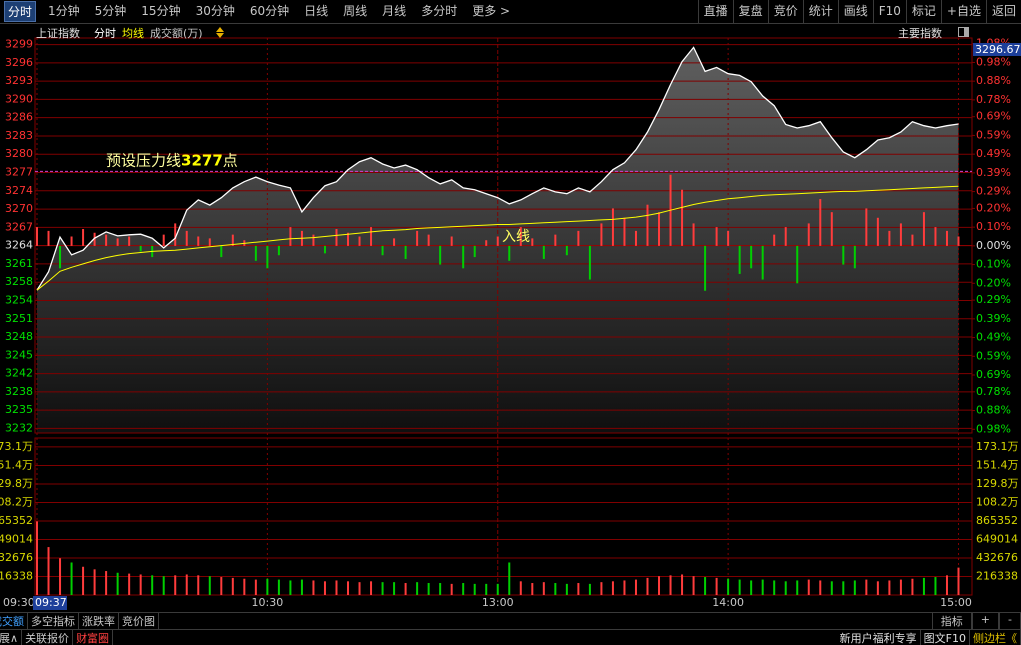  I want to click on x-tick-label: 15:00, so click(956, 602).